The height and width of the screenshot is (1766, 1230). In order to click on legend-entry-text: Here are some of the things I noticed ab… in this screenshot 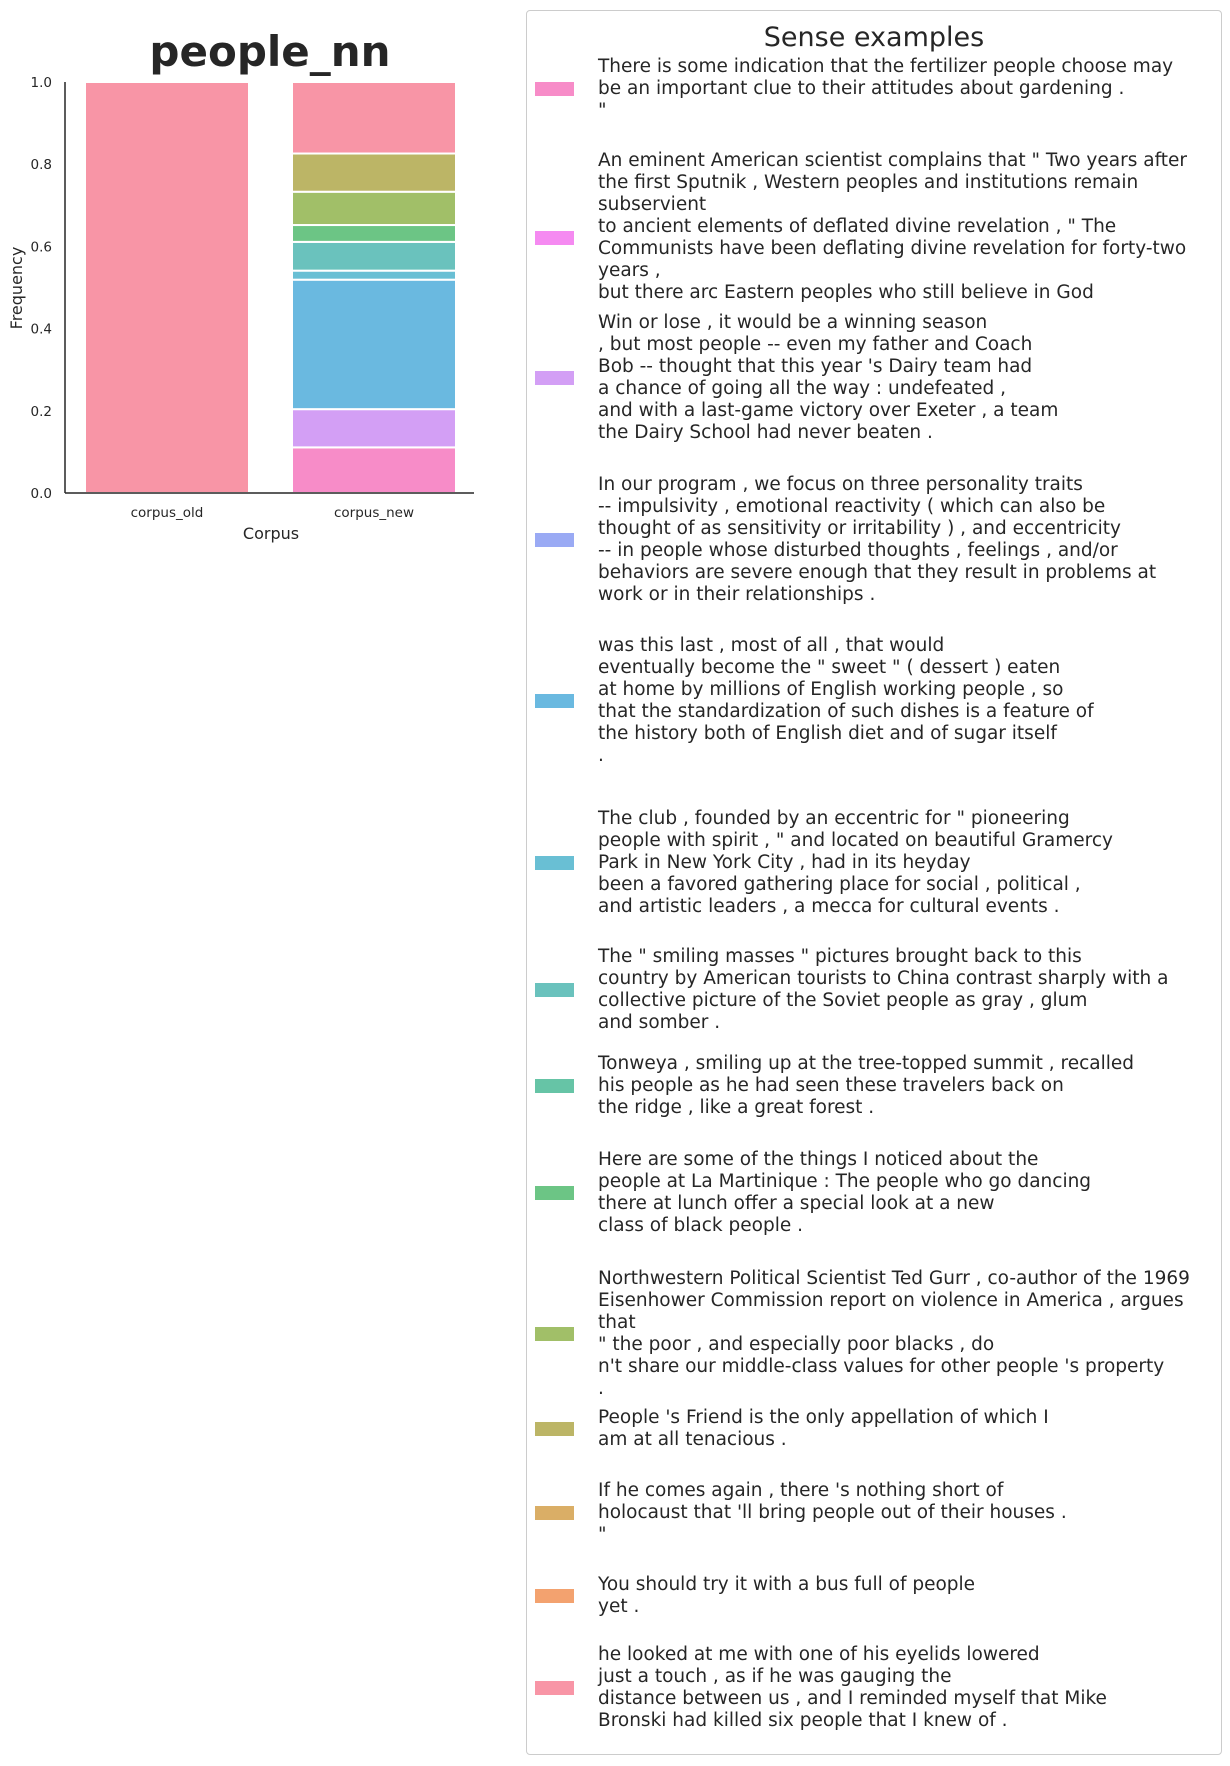, I will do `click(845, 1192)`.